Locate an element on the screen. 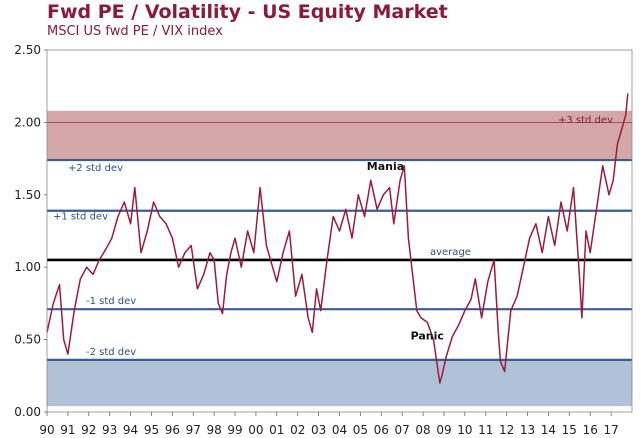 The image size is (641, 438). x-tick-label: 08 is located at coordinates (422, 430).